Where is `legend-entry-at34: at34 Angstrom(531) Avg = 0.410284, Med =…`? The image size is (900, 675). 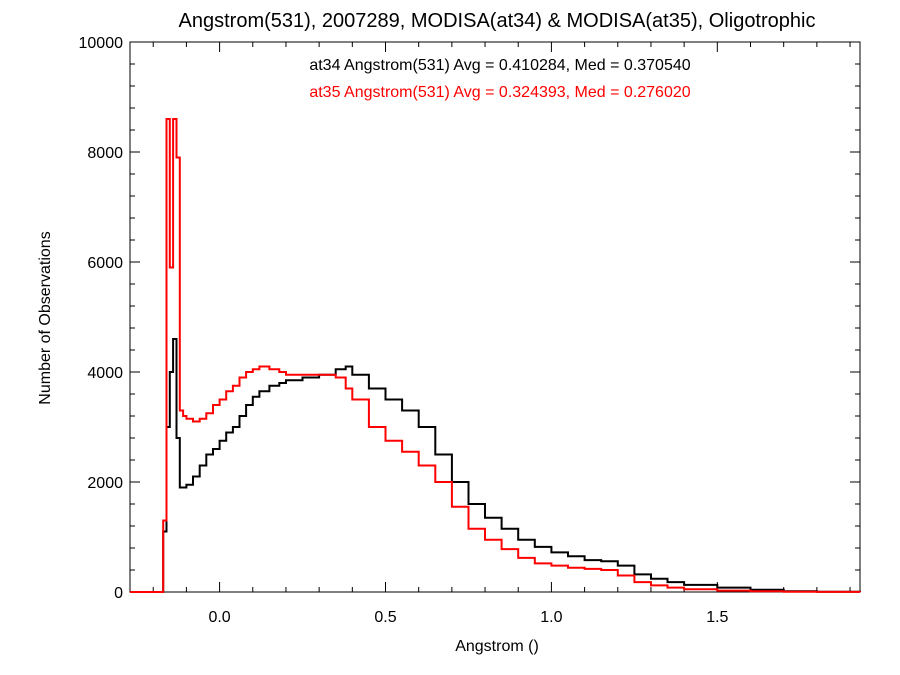
legend-entry-at34: at34 Angstrom(531) Avg = 0.410284, Med =… is located at coordinates (499, 65).